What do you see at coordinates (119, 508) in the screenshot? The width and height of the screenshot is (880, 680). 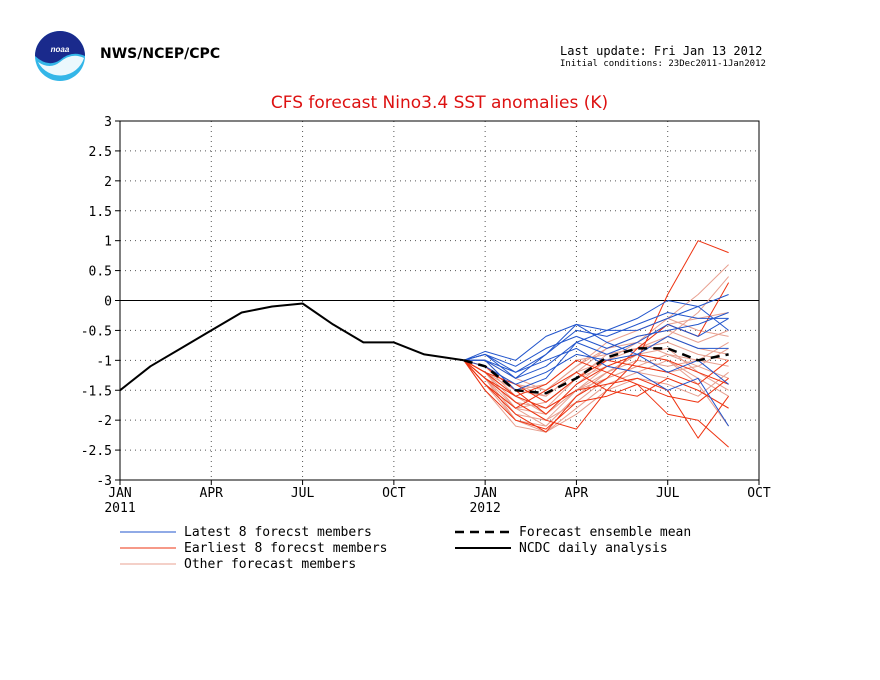 I see `x-tick-year-label: 2011` at bounding box center [119, 508].